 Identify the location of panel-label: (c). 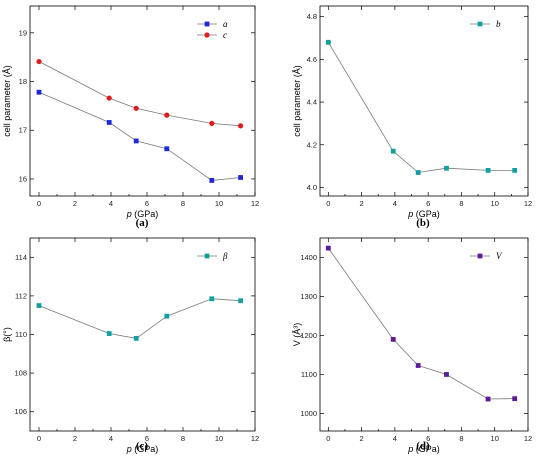
(142, 446).